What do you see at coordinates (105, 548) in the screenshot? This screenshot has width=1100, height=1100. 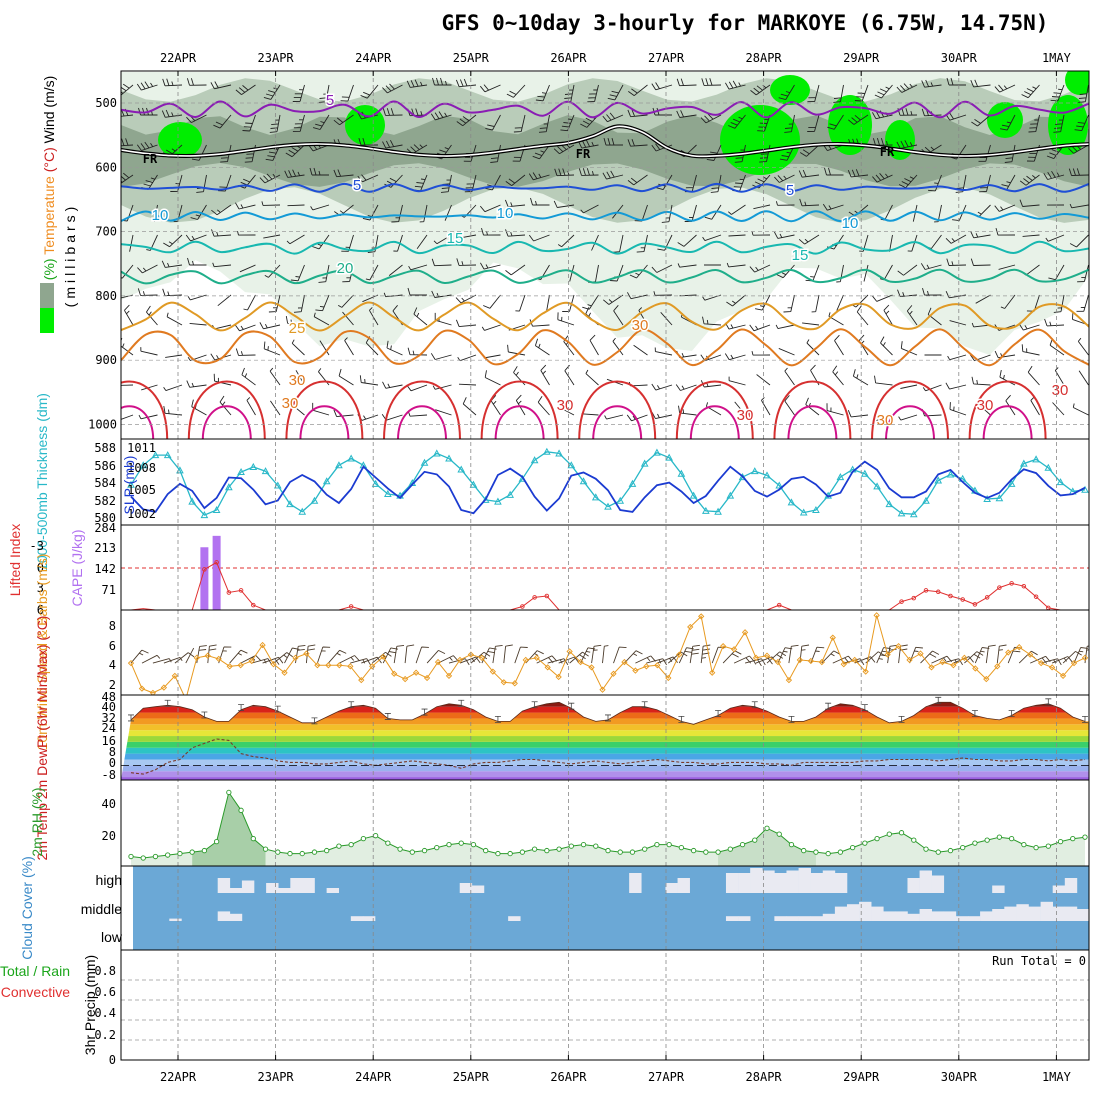 I see `cape-tick: 213` at bounding box center [105, 548].